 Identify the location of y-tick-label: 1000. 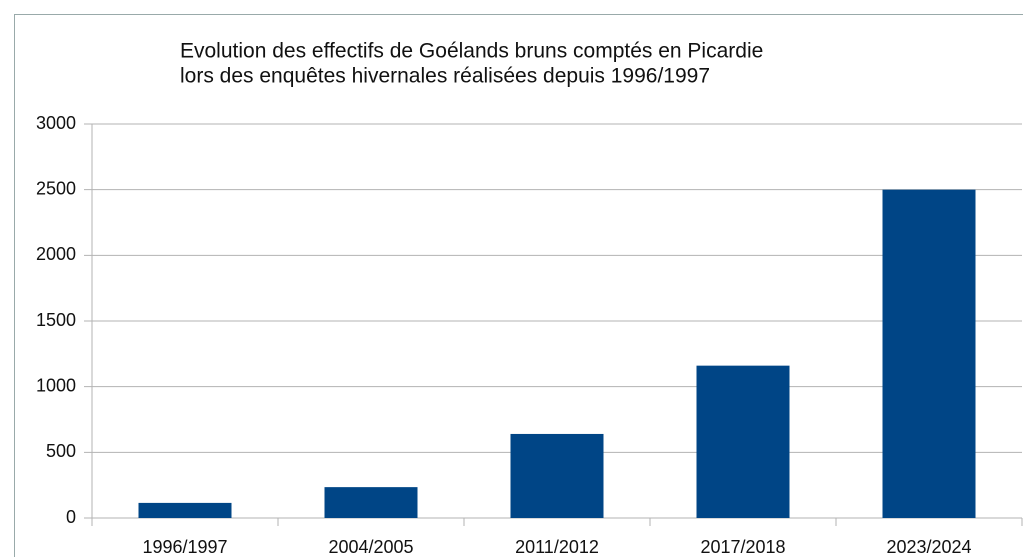
(56, 385).